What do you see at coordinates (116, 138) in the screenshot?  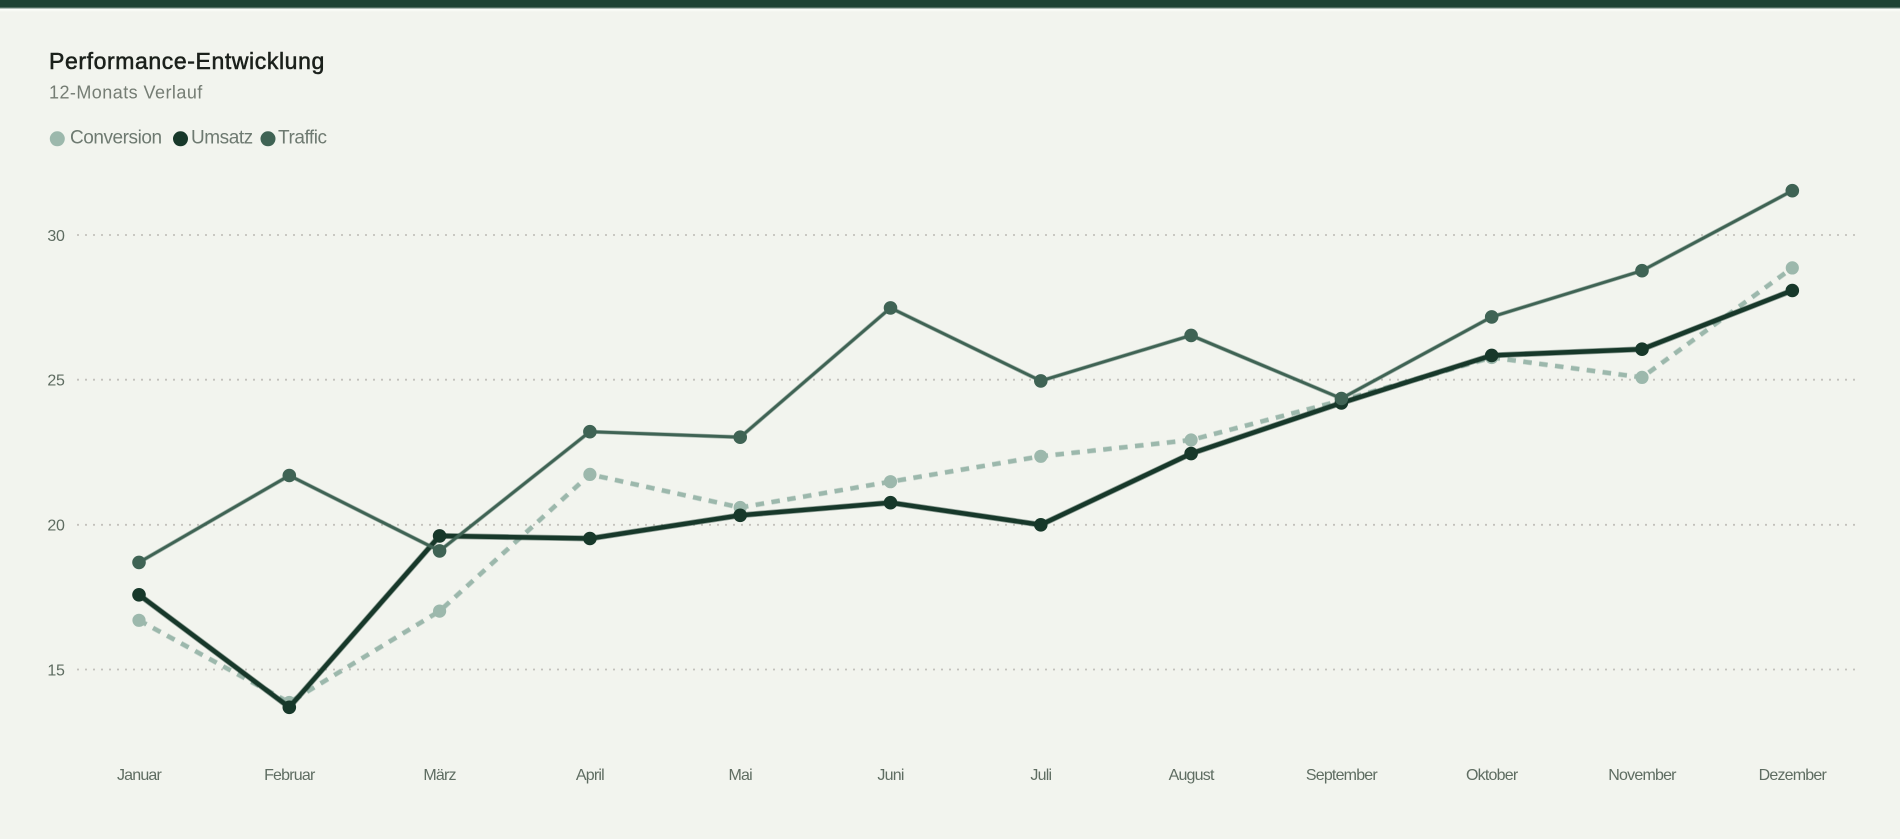 I see `svg-text: Conversion` at bounding box center [116, 138].